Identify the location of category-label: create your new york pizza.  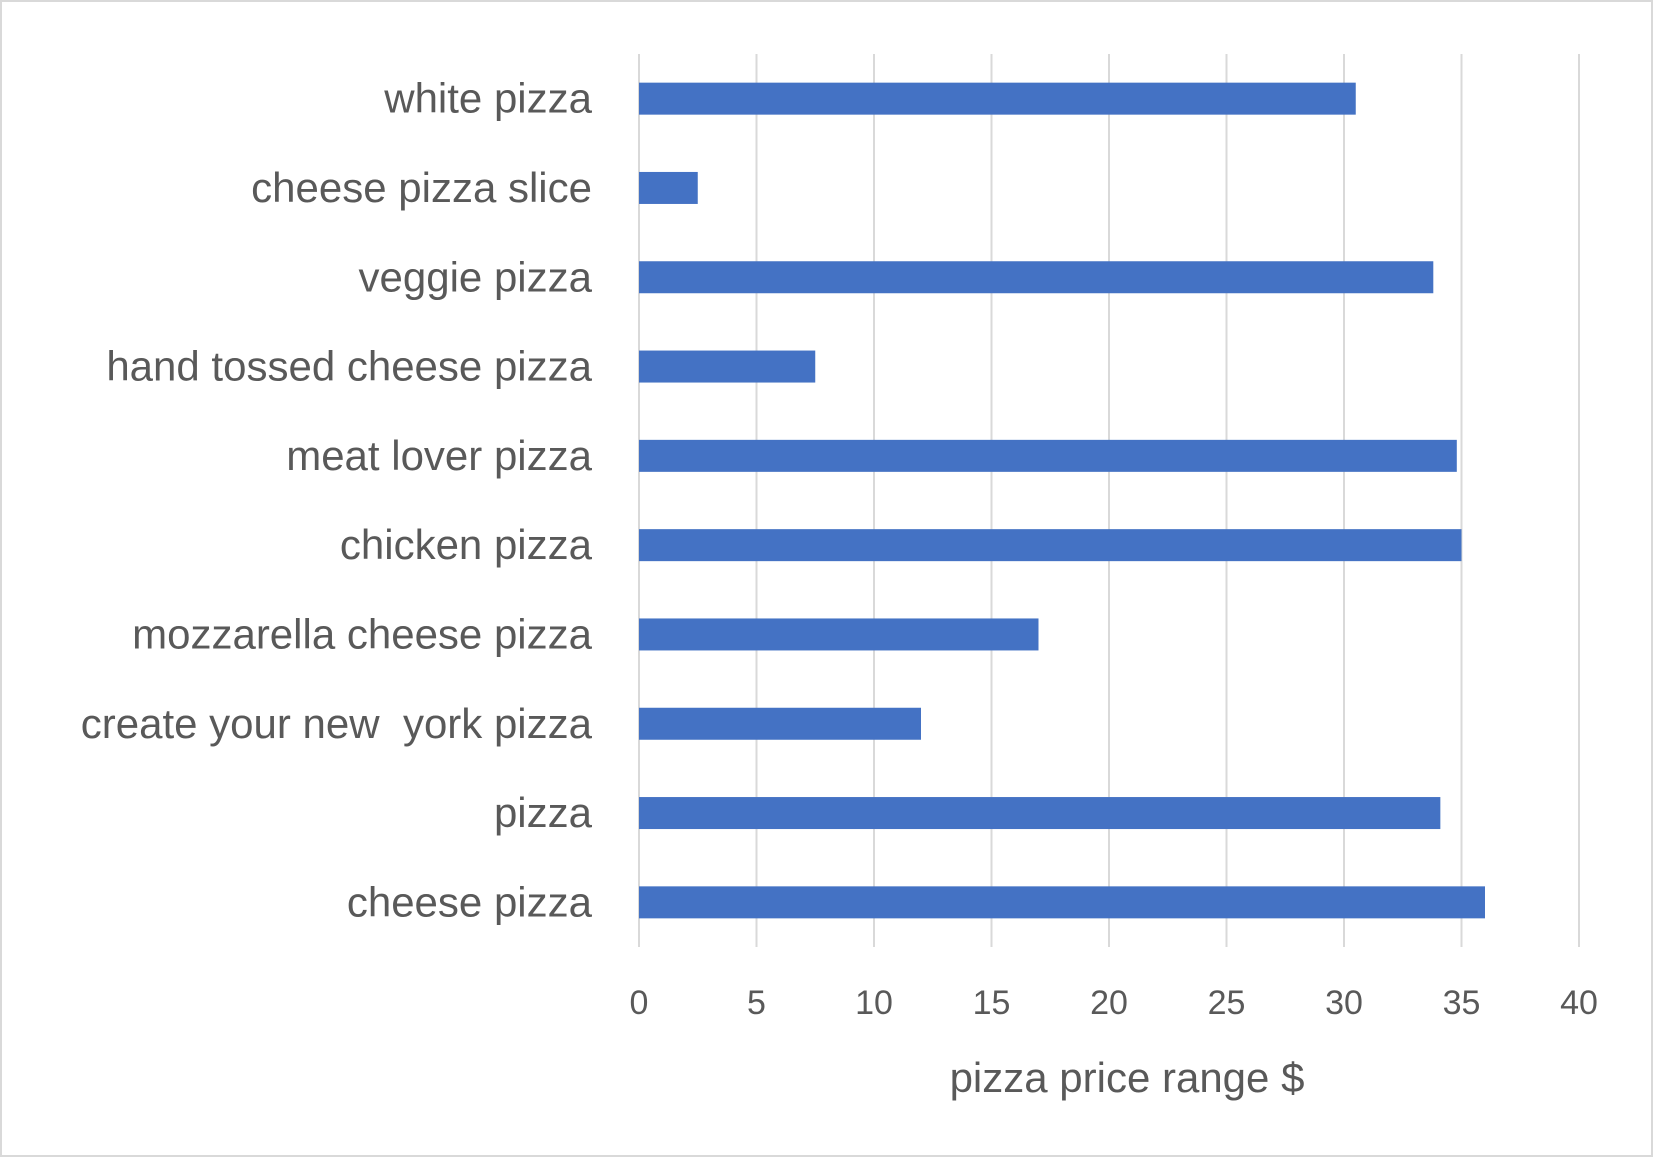
(337, 723).